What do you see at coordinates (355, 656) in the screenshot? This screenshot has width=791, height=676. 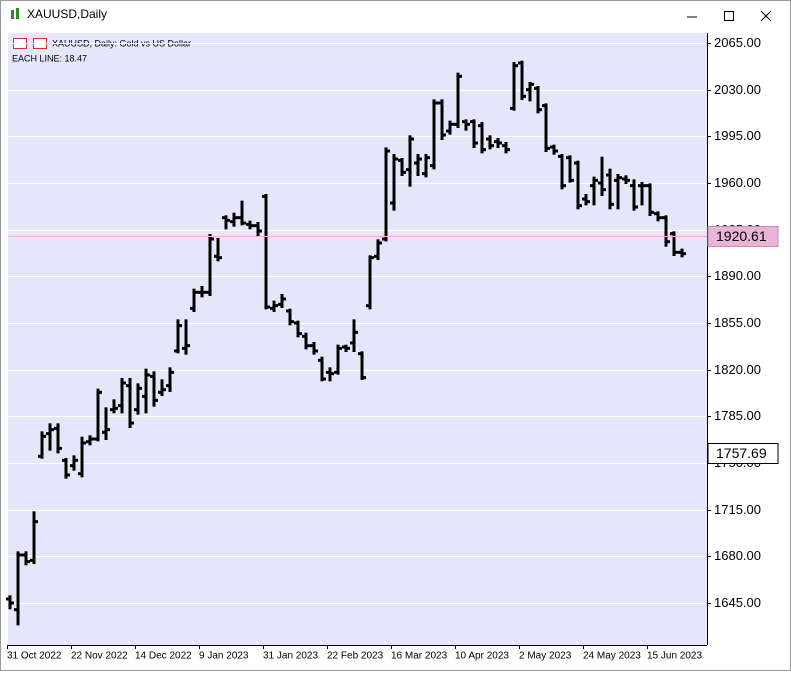 I see `x-tick-label: 22 Feb 2023` at bounding box center [355, 656].